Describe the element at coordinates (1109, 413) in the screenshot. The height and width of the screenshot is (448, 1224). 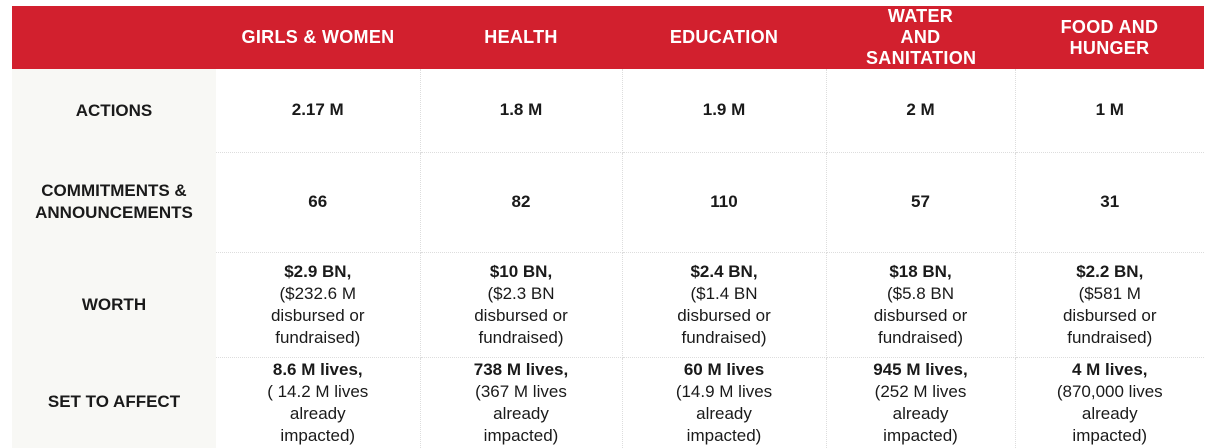
I see `cell-note: (870,000 lives already impacted)` at that location.